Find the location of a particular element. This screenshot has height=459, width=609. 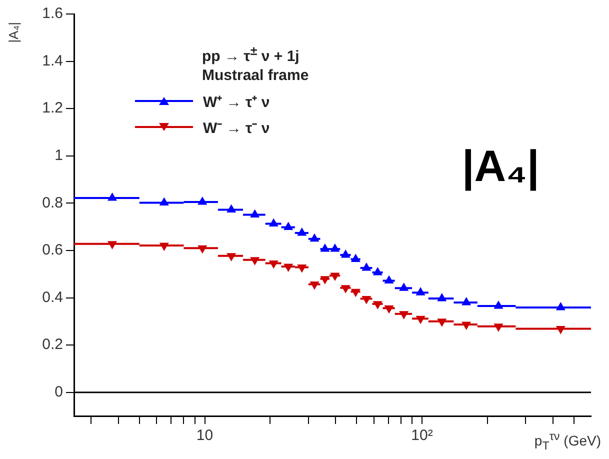

legend-label: W⁻ → τ⁻ ν is located at coordinates (236, 128).